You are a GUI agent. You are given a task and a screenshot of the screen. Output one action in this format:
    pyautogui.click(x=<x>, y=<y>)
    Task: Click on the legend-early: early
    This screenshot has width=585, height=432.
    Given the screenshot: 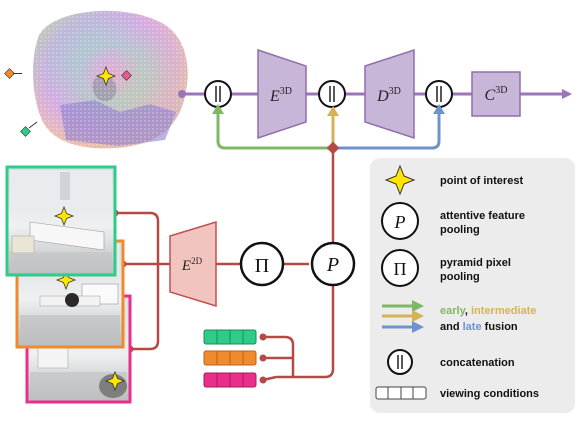 What is the action you would take?
    pyautogui.click(x=453, y=311)
    